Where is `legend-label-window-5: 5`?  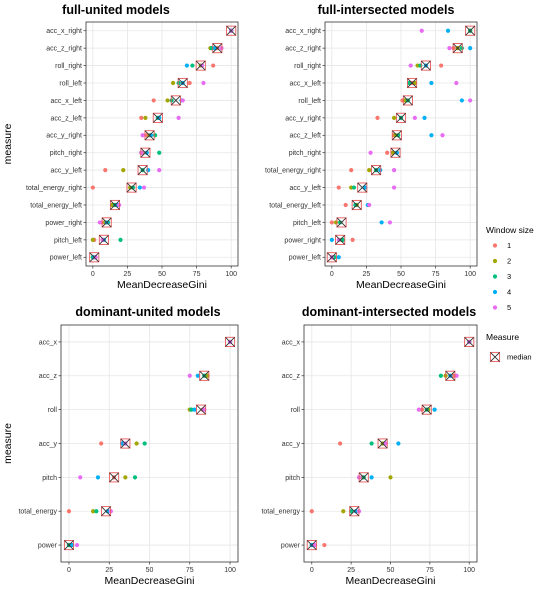 legend-label-window-5: 5 is located at coordinates (509, 307).